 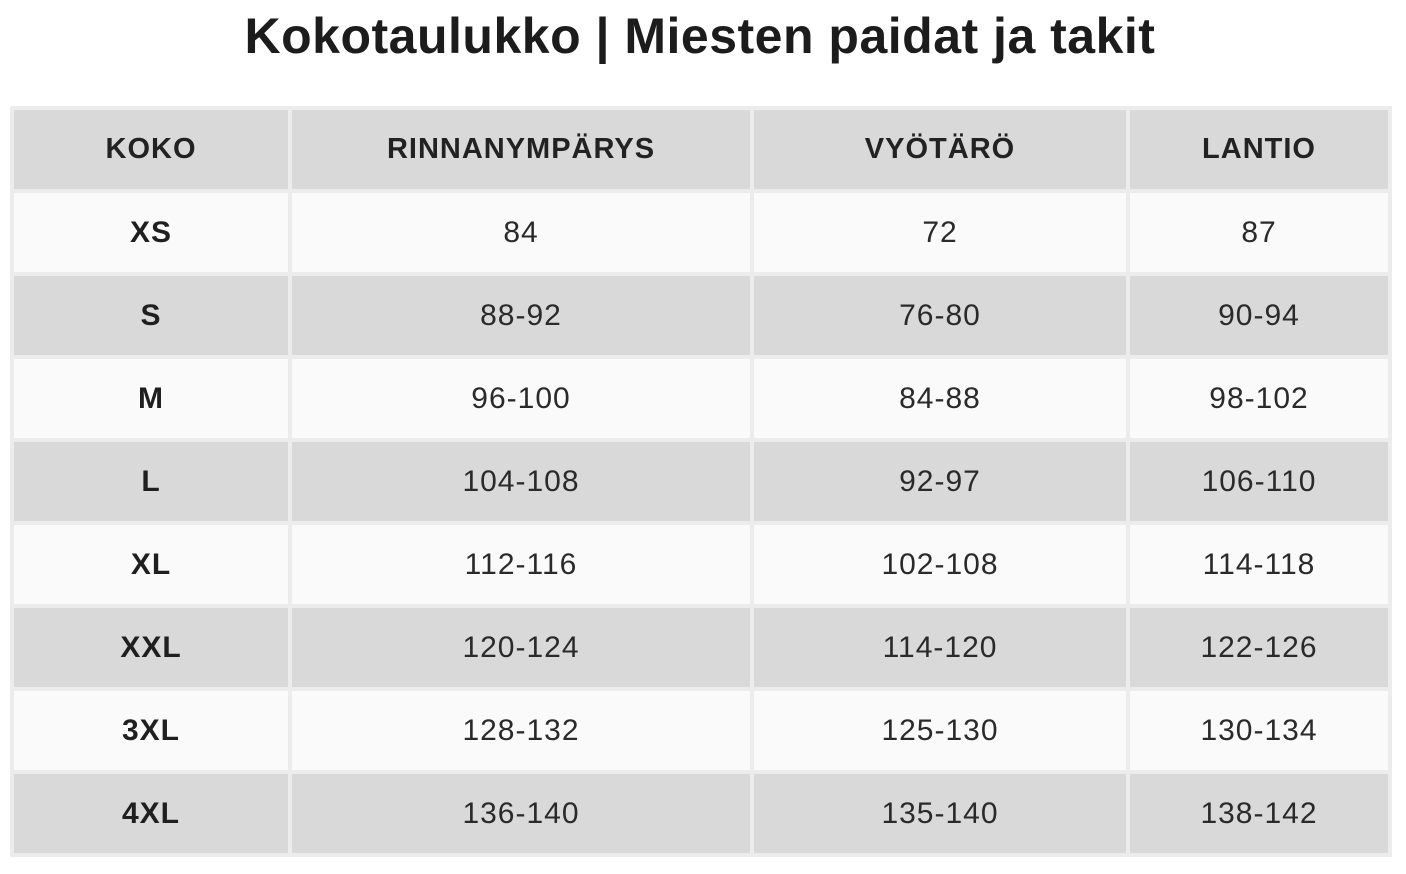 What do you see at coordinates (521, 564) in the screenshot?
I see `chest-value: 112-116` at bounding box center [521, 564].